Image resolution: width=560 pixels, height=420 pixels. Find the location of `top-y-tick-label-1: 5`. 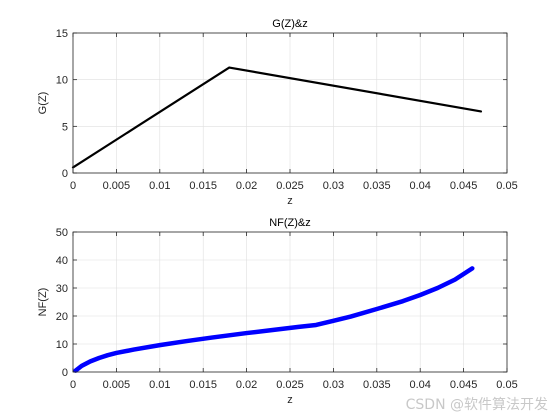

top-y-tick-label-1: 5 is located at coordinates (65, 127).